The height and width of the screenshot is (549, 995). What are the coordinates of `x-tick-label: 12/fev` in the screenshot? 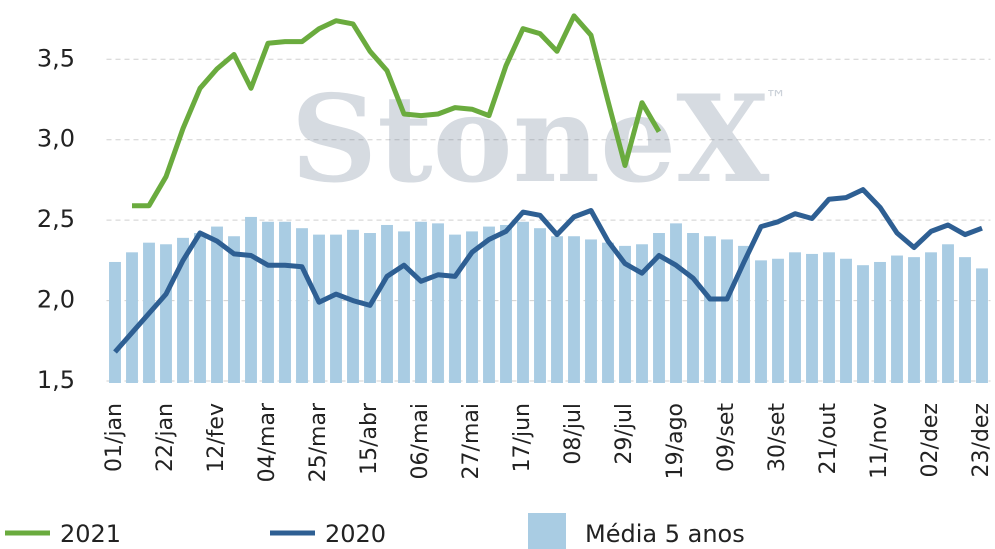 It's located at (216, 438).